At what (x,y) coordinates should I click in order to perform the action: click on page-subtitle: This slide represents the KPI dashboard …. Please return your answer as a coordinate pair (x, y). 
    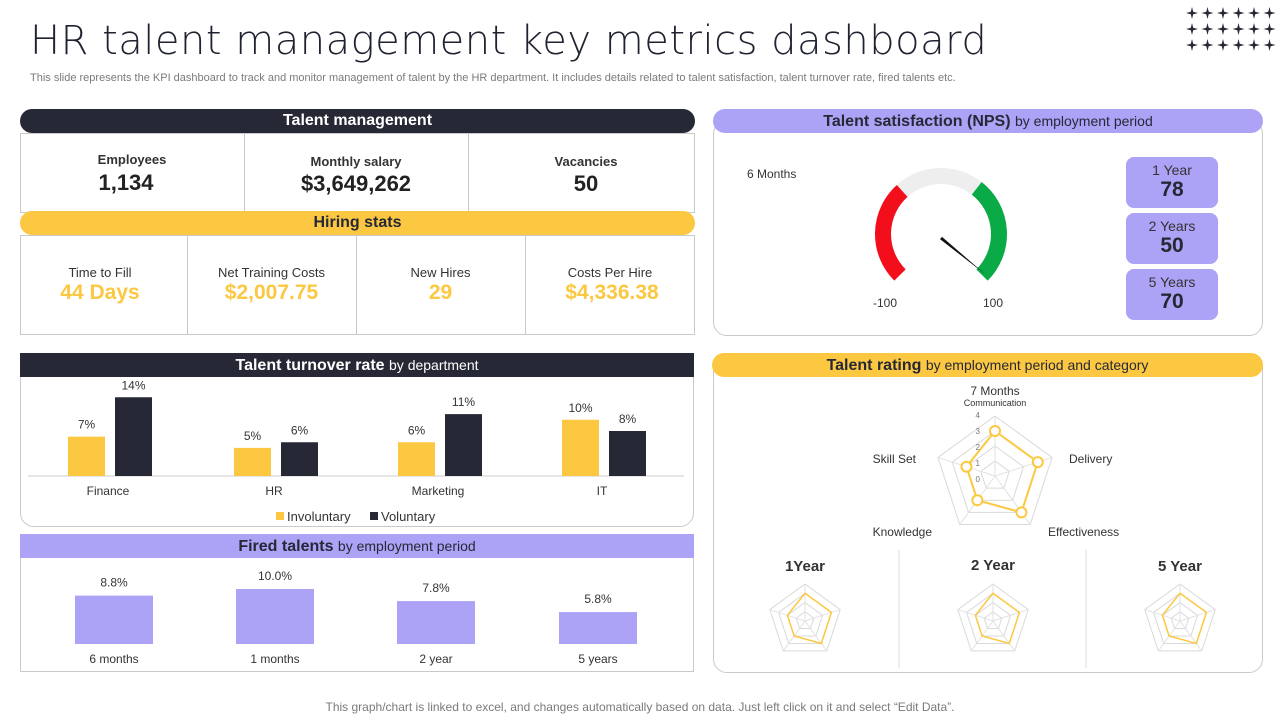
    Looking at the image, I should click on (493, 78).